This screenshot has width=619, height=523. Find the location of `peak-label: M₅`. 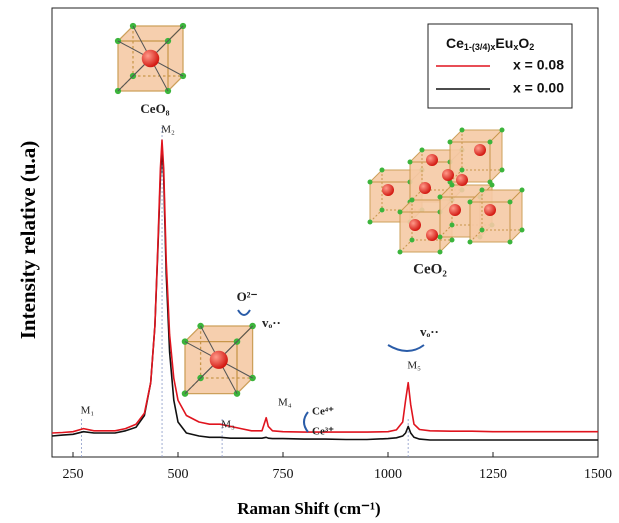

peak-label: M₅ is located at coordinates (414, 366).